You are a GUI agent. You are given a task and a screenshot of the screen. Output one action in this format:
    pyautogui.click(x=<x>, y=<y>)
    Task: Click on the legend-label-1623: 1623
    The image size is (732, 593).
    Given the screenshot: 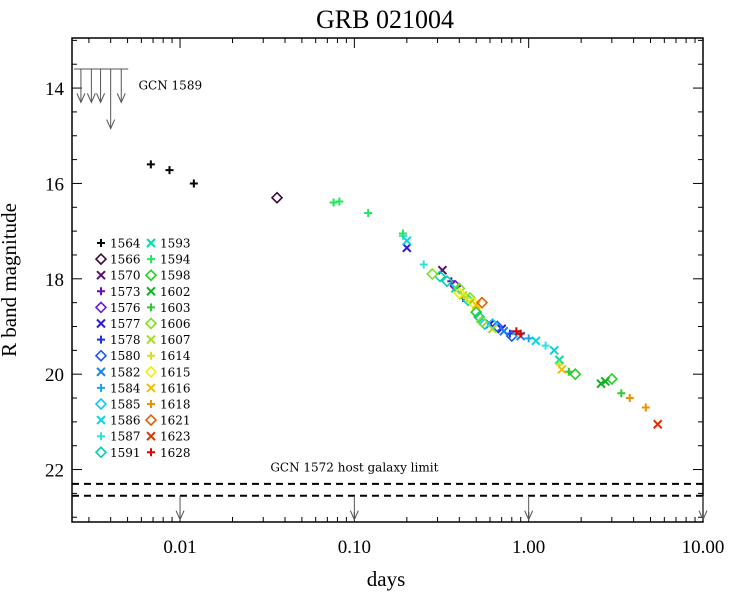 What is the action you would take?
    pyautogui.click(x=175, y=437)
    